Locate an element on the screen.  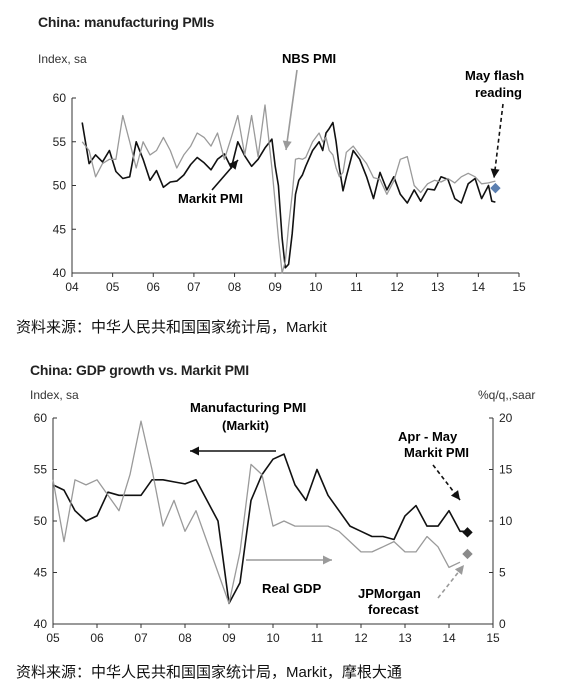
y2-tick-label: 20 is located at coordinates (506, 418).